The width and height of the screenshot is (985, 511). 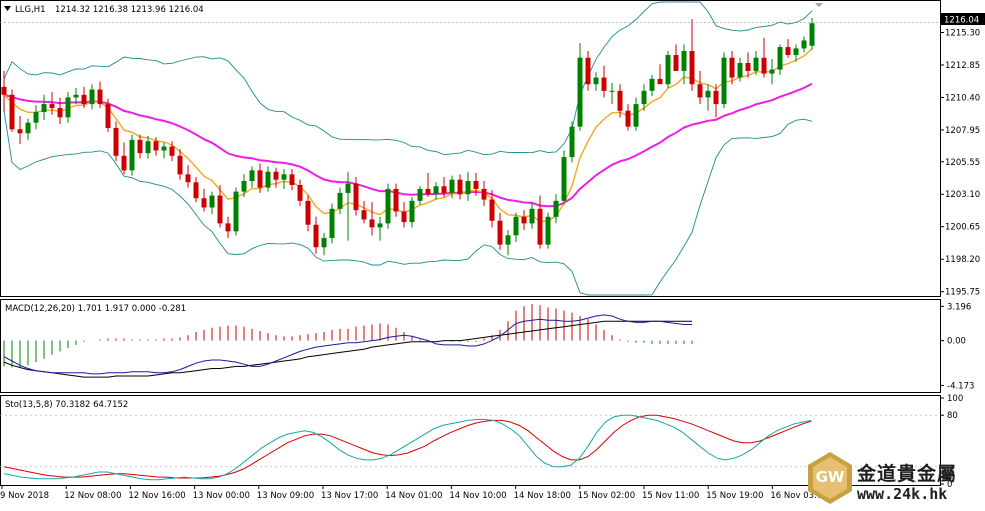 What do you see at coordinates (413, 496) in the screenshot?
I see `time-tick-label: 14 Nov 01:00` at bounding box center [413, 496].